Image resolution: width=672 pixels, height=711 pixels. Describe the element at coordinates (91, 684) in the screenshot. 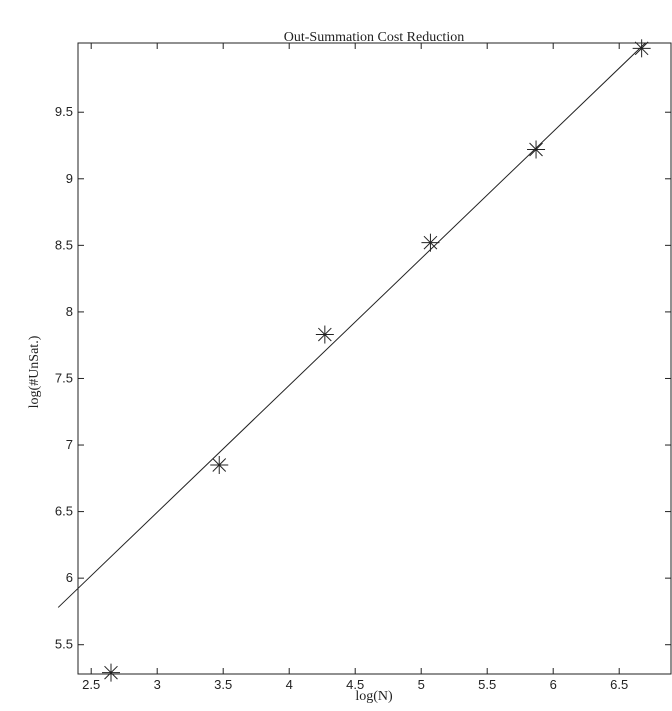

I see `x-tick-label: 2.5` at that location.